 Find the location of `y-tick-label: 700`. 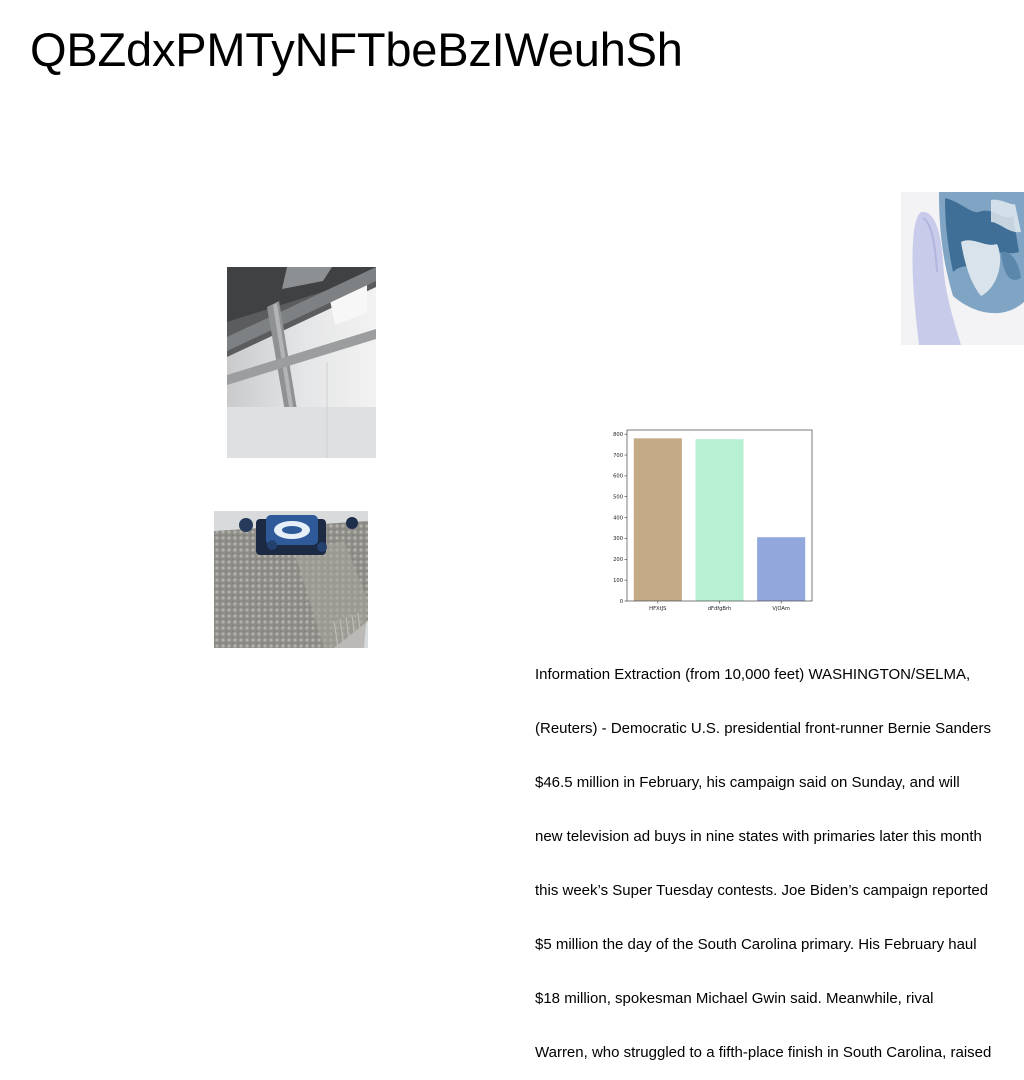

y-tick-label: 700 is located at coordinates (618, 456).